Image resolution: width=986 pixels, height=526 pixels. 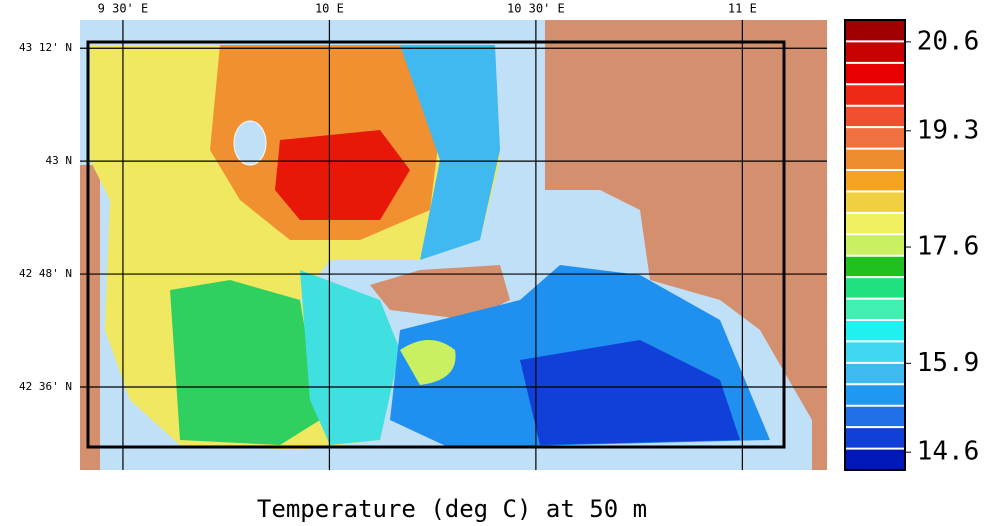 I want to click on x-tick-label: 10 E, so click(x=329, y=9).